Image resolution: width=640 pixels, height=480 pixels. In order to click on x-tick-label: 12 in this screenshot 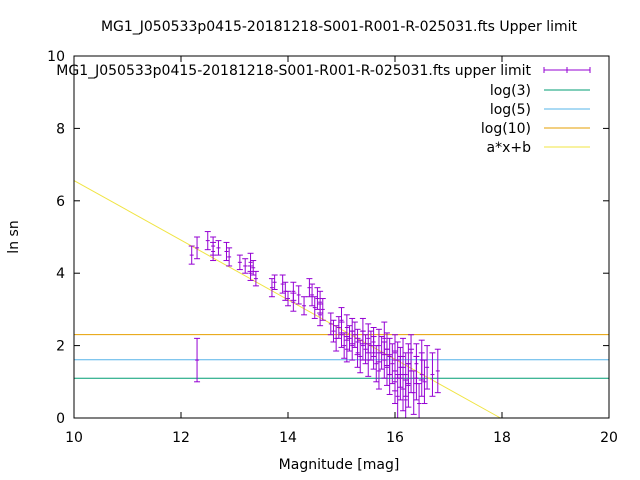, I will do `click(181, 438)`.